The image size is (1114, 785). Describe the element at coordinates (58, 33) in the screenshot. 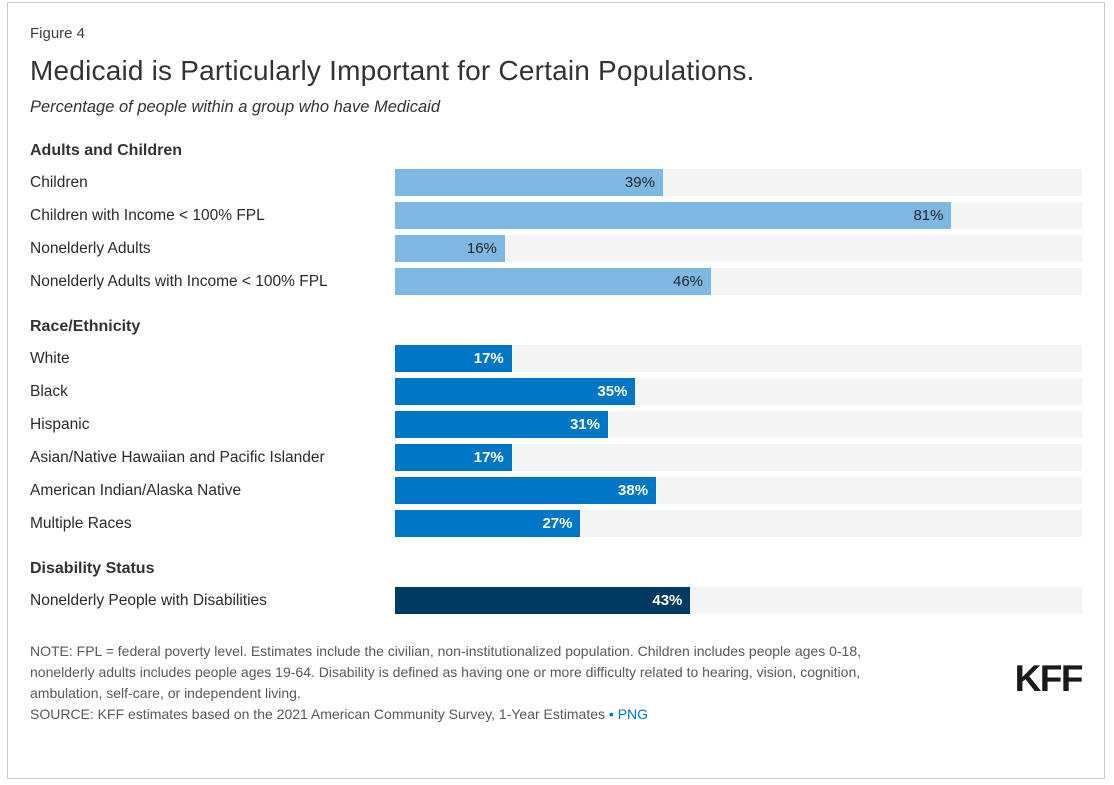

I see `figure-label: Figure 4` at that location.